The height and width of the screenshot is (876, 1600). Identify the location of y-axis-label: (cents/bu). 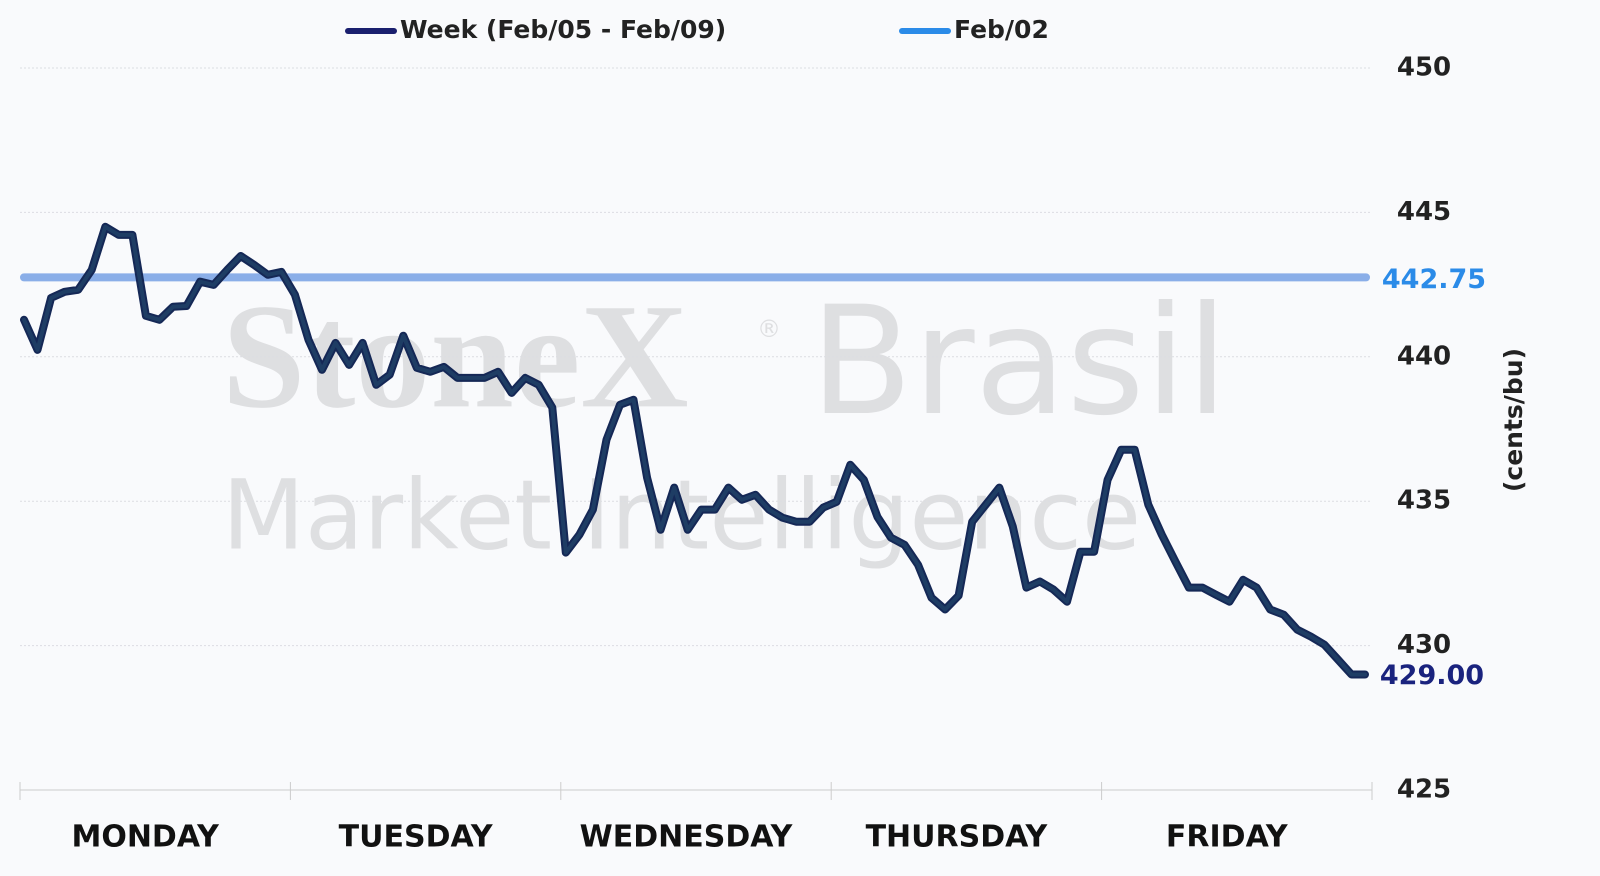
(1513, 420).